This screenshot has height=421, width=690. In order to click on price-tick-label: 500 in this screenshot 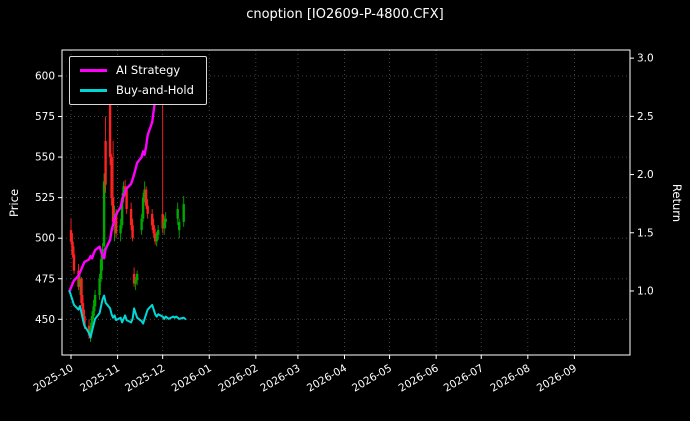, I will do `click(45, 239)`.